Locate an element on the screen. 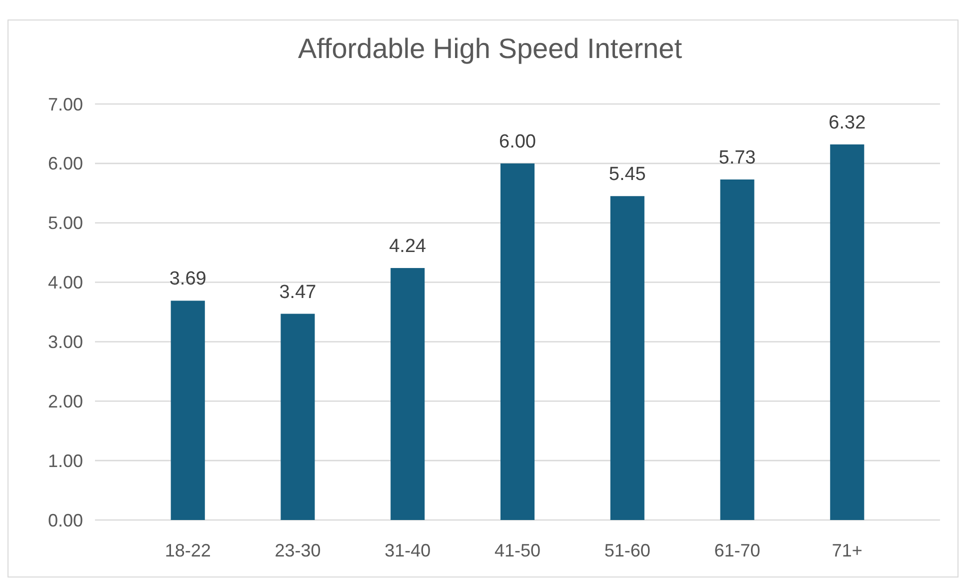  y-tick-label: 2.00 is located at coordinates (65, 401).